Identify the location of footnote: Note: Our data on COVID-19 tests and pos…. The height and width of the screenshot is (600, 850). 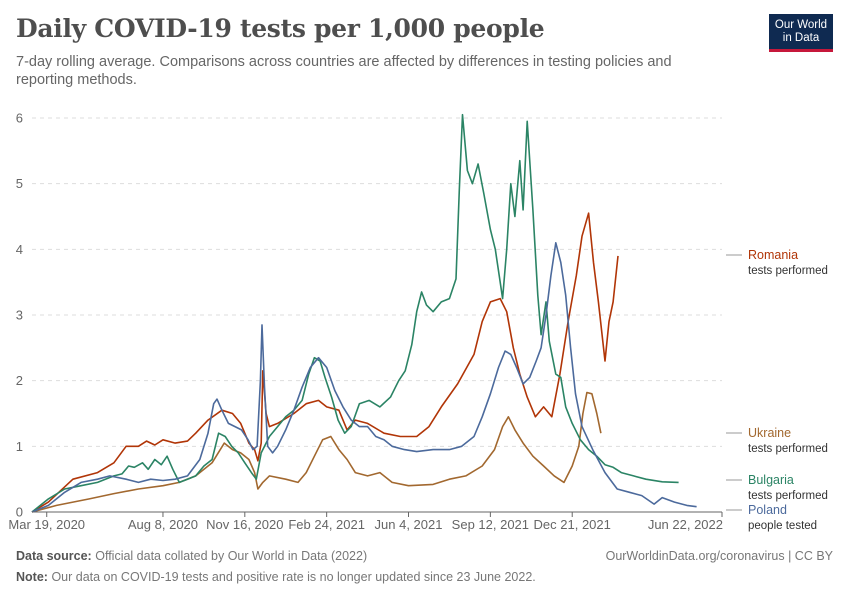
(276, 577).